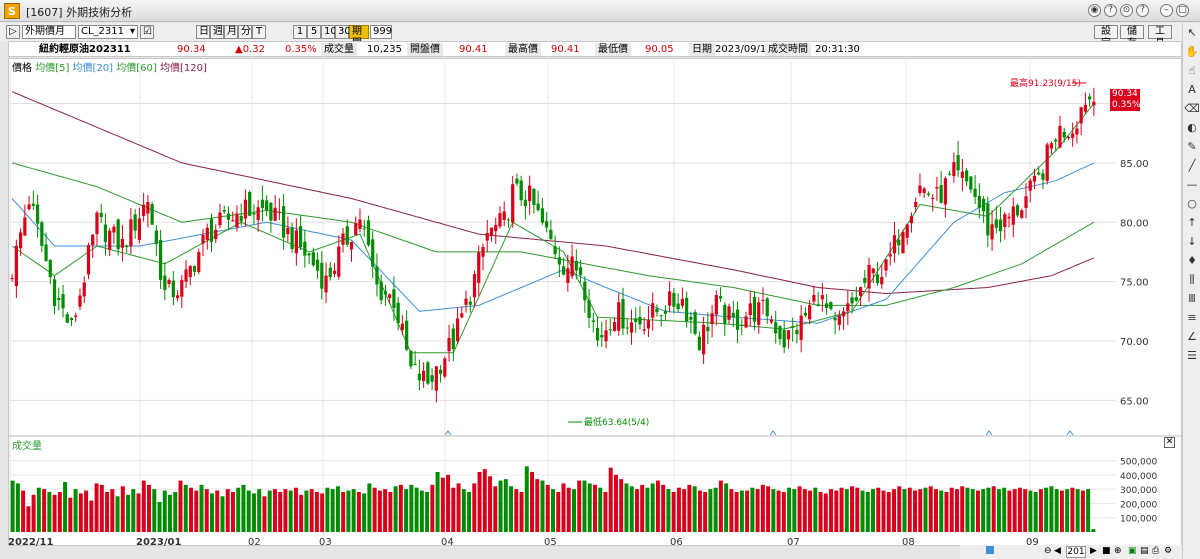 Image resolution: width=1200 pixels, height=559 pixels. What do you see at coordinates (314, 32) in the screenshot?
I see `count-button-5: 5` at bounding box center [314, 32].